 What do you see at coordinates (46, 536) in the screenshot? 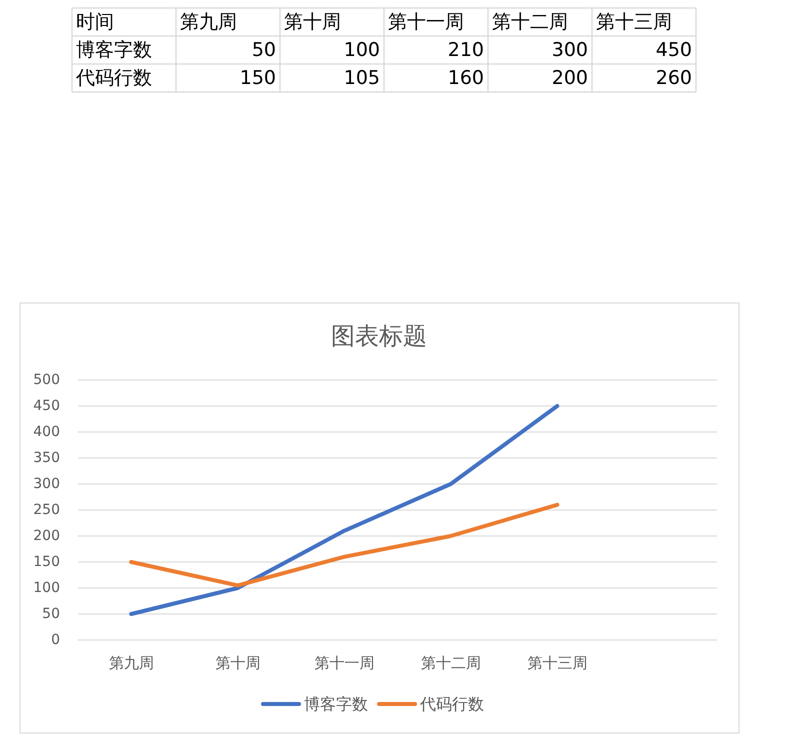
I see `y-tick-label: 200` at bounding box center [46, 536].